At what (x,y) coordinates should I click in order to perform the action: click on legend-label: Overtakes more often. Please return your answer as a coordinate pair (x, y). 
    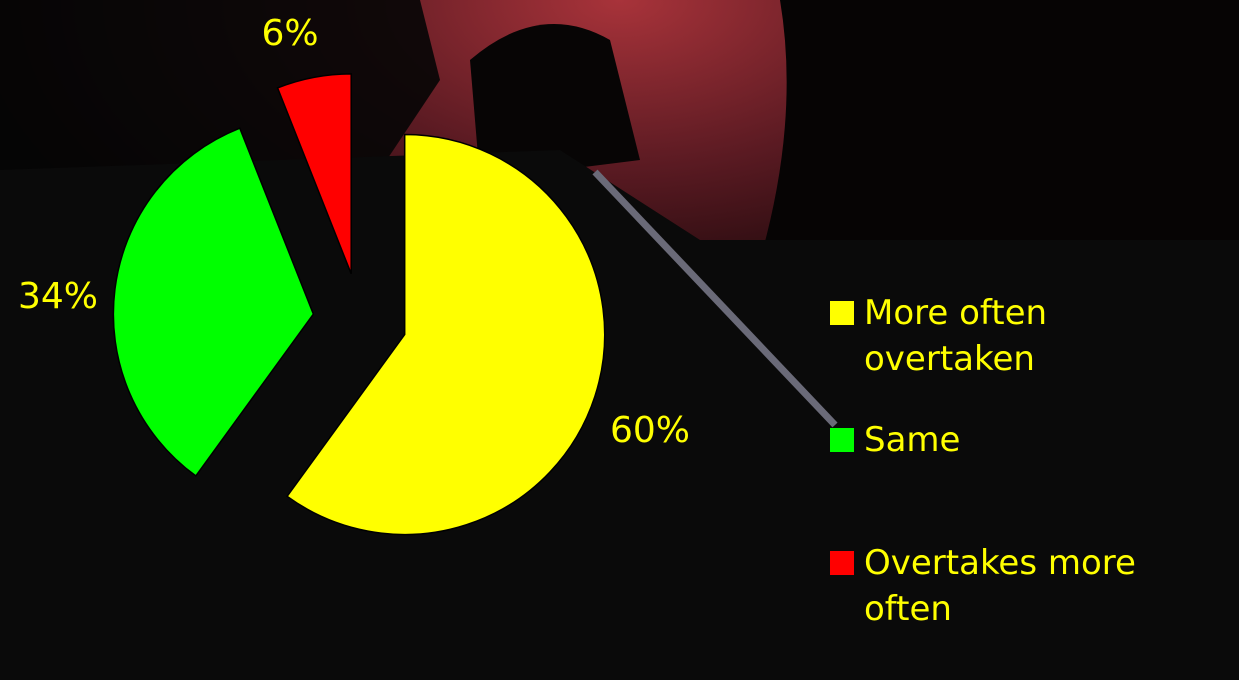
    Looking at the image, I should click on (1000, 586).